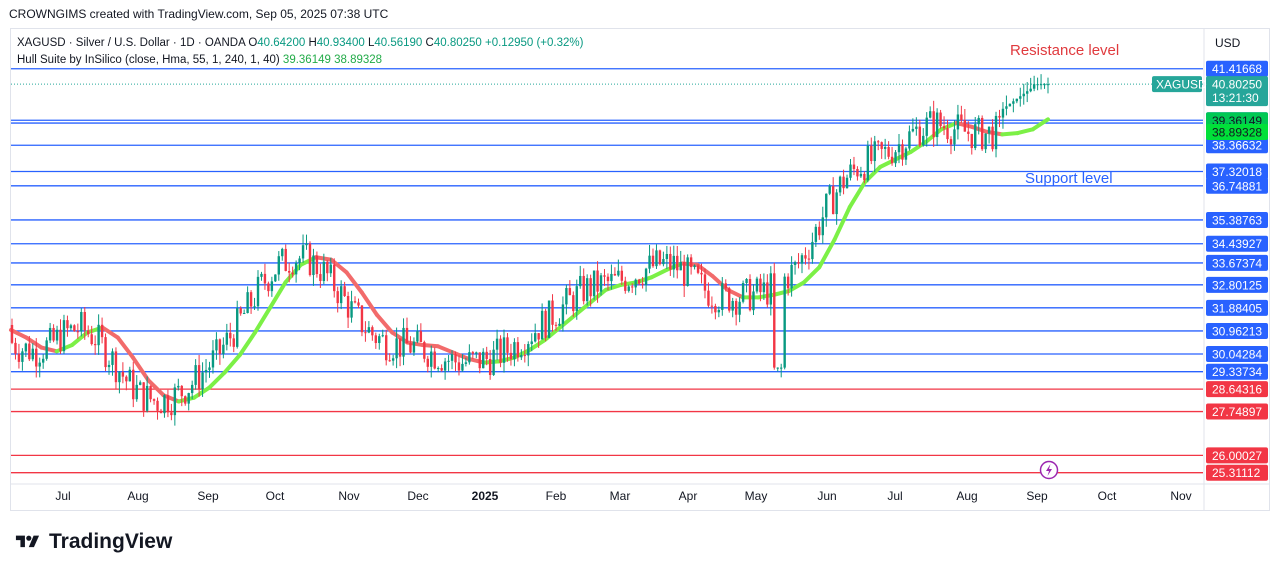  What do you see at coordinates (1237, 243) in the screenshot?
I see `level-tag-7-bg` at bounding box center [1237, 243].